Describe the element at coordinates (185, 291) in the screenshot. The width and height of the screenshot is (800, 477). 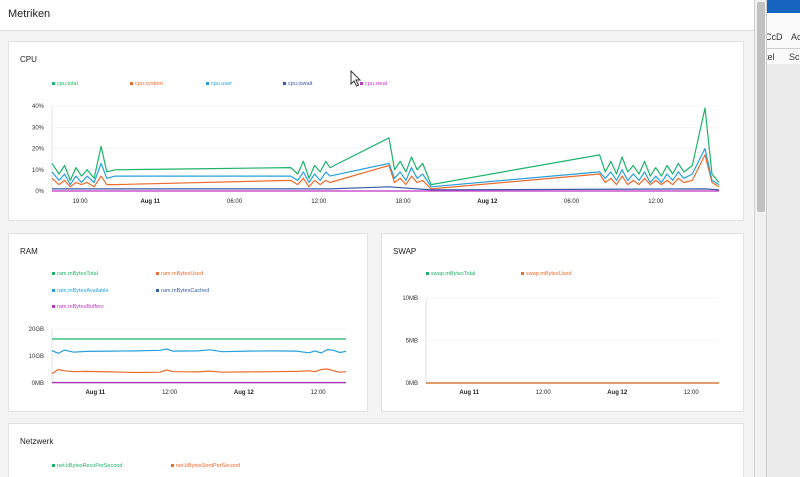
I see `legend-label: ram.mBytesCached` at that location.